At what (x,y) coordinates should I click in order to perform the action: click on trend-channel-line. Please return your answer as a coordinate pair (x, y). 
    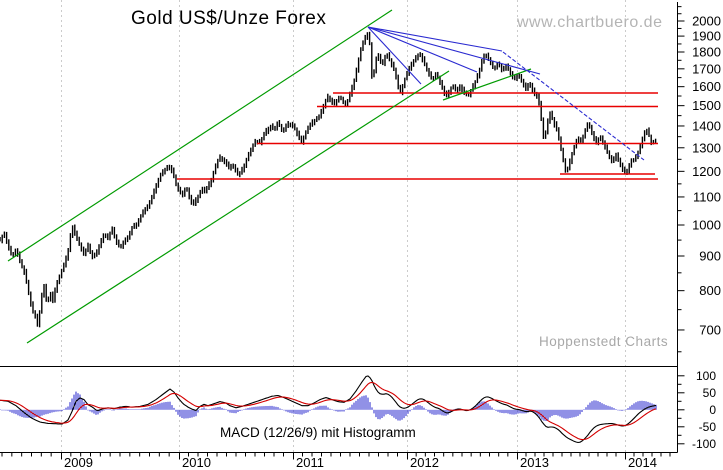
    Looking at the image, I should click on (487, 84).